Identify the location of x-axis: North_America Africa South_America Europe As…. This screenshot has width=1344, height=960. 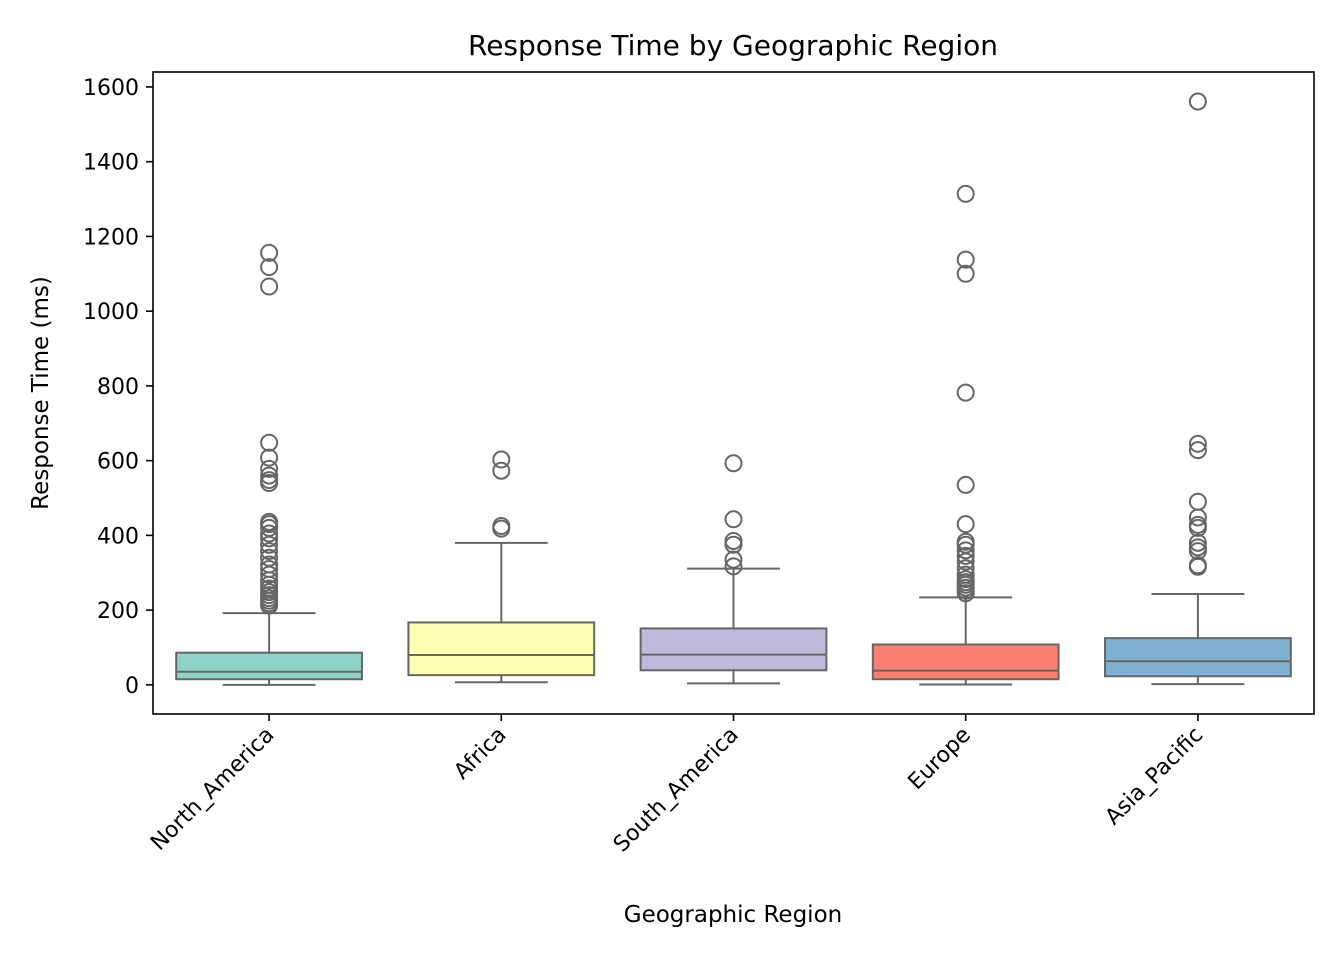
(677, 785).